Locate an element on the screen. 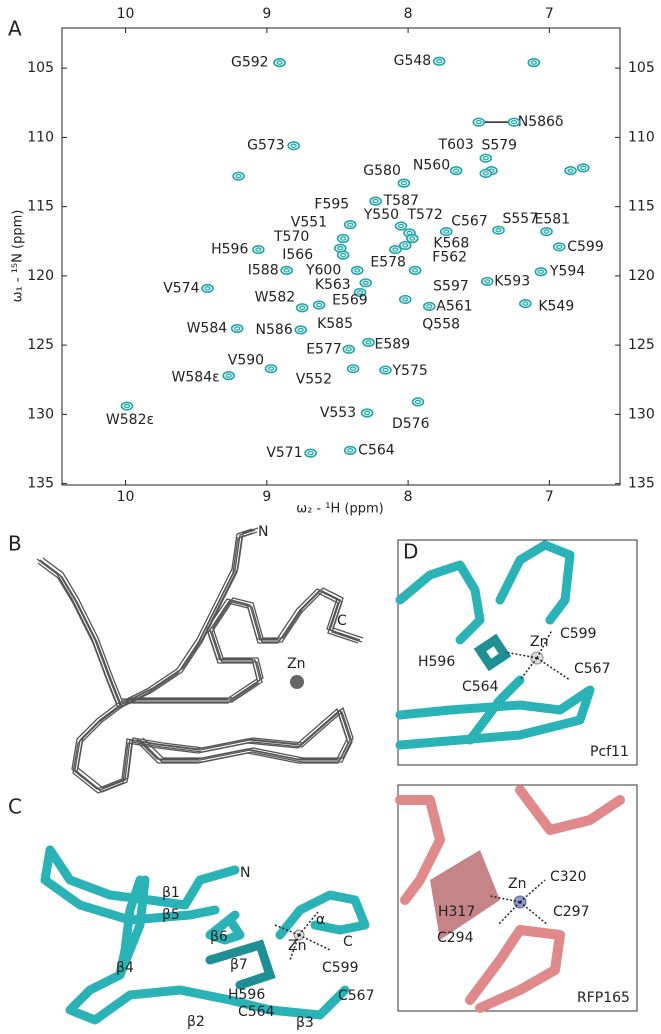  peak-label: V551 is located at coordinates (309, 222).